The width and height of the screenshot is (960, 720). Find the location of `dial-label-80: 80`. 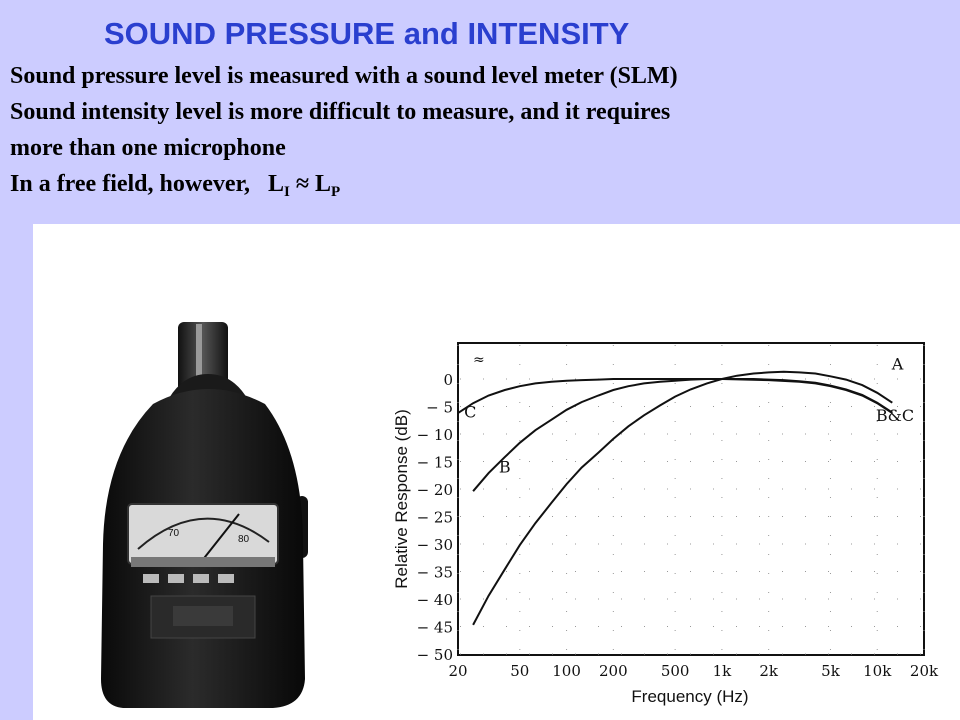

dial-label-80: 80 is located at coordinates (244, 539).